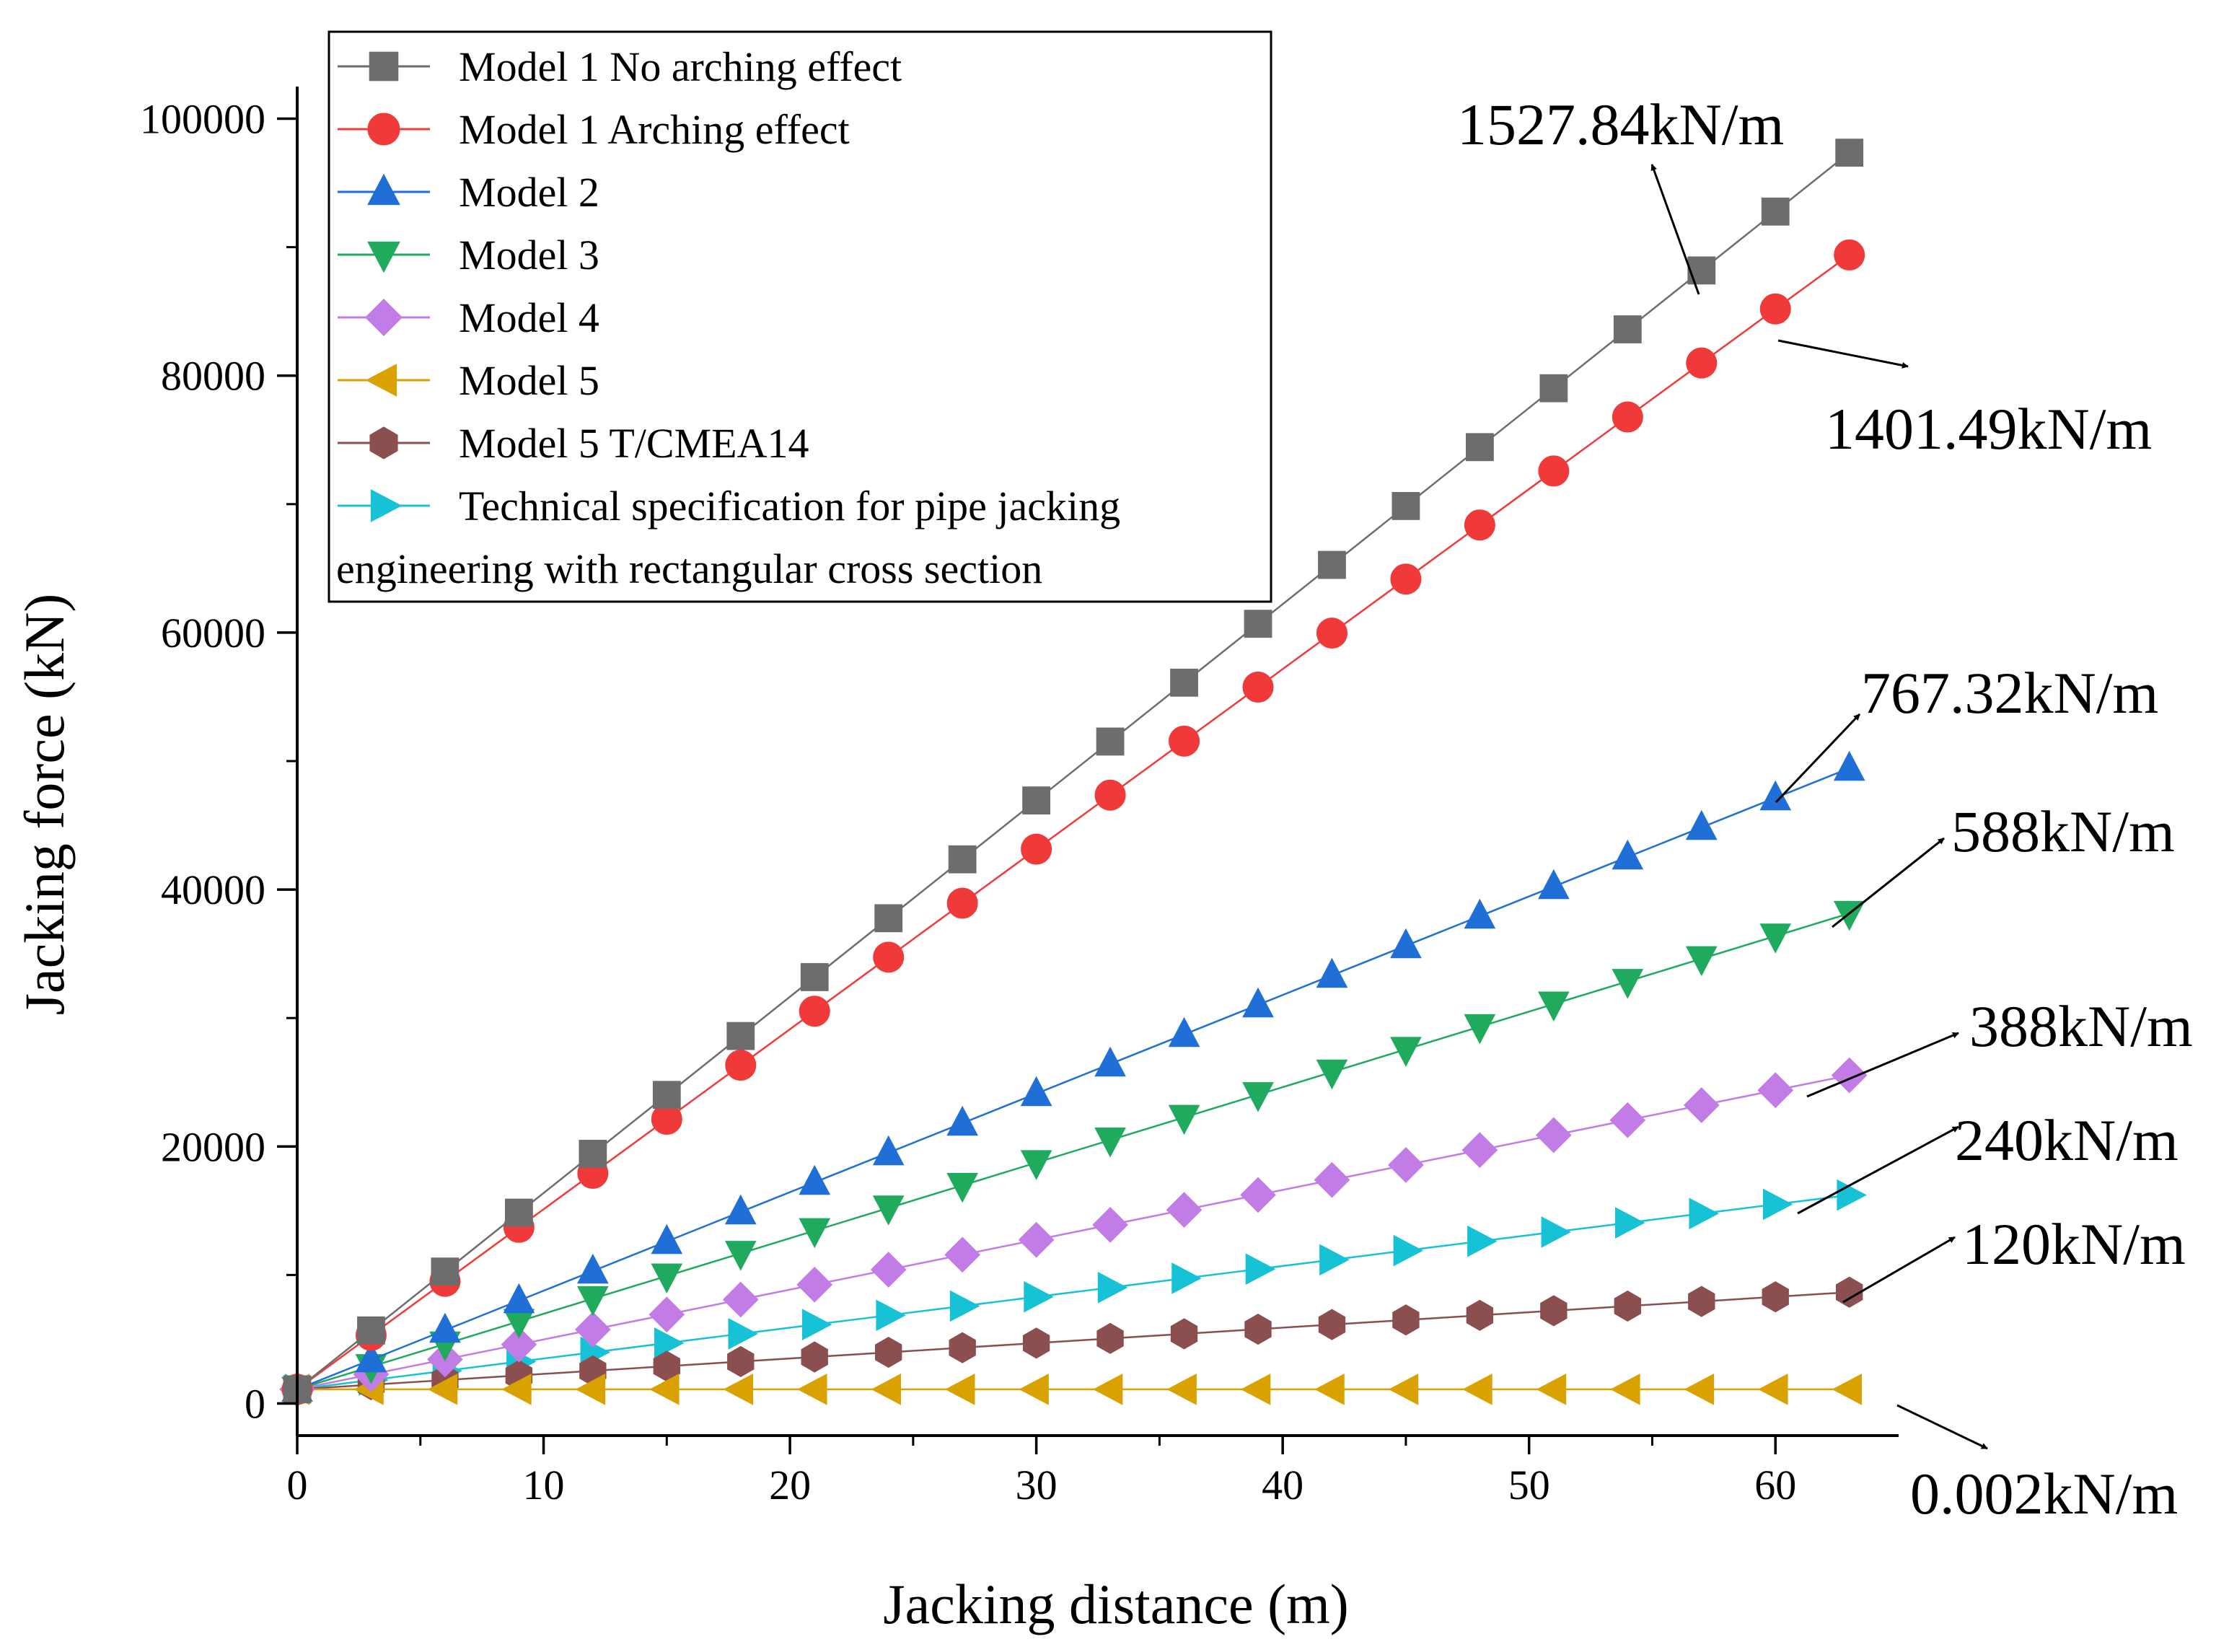 This screenshot has width=2229, height=1652. What do you see at coordinates (1529, 1485) in the screenshot?
I see `x-tick-label-5: 50` at bounding box center [1529, 1485].